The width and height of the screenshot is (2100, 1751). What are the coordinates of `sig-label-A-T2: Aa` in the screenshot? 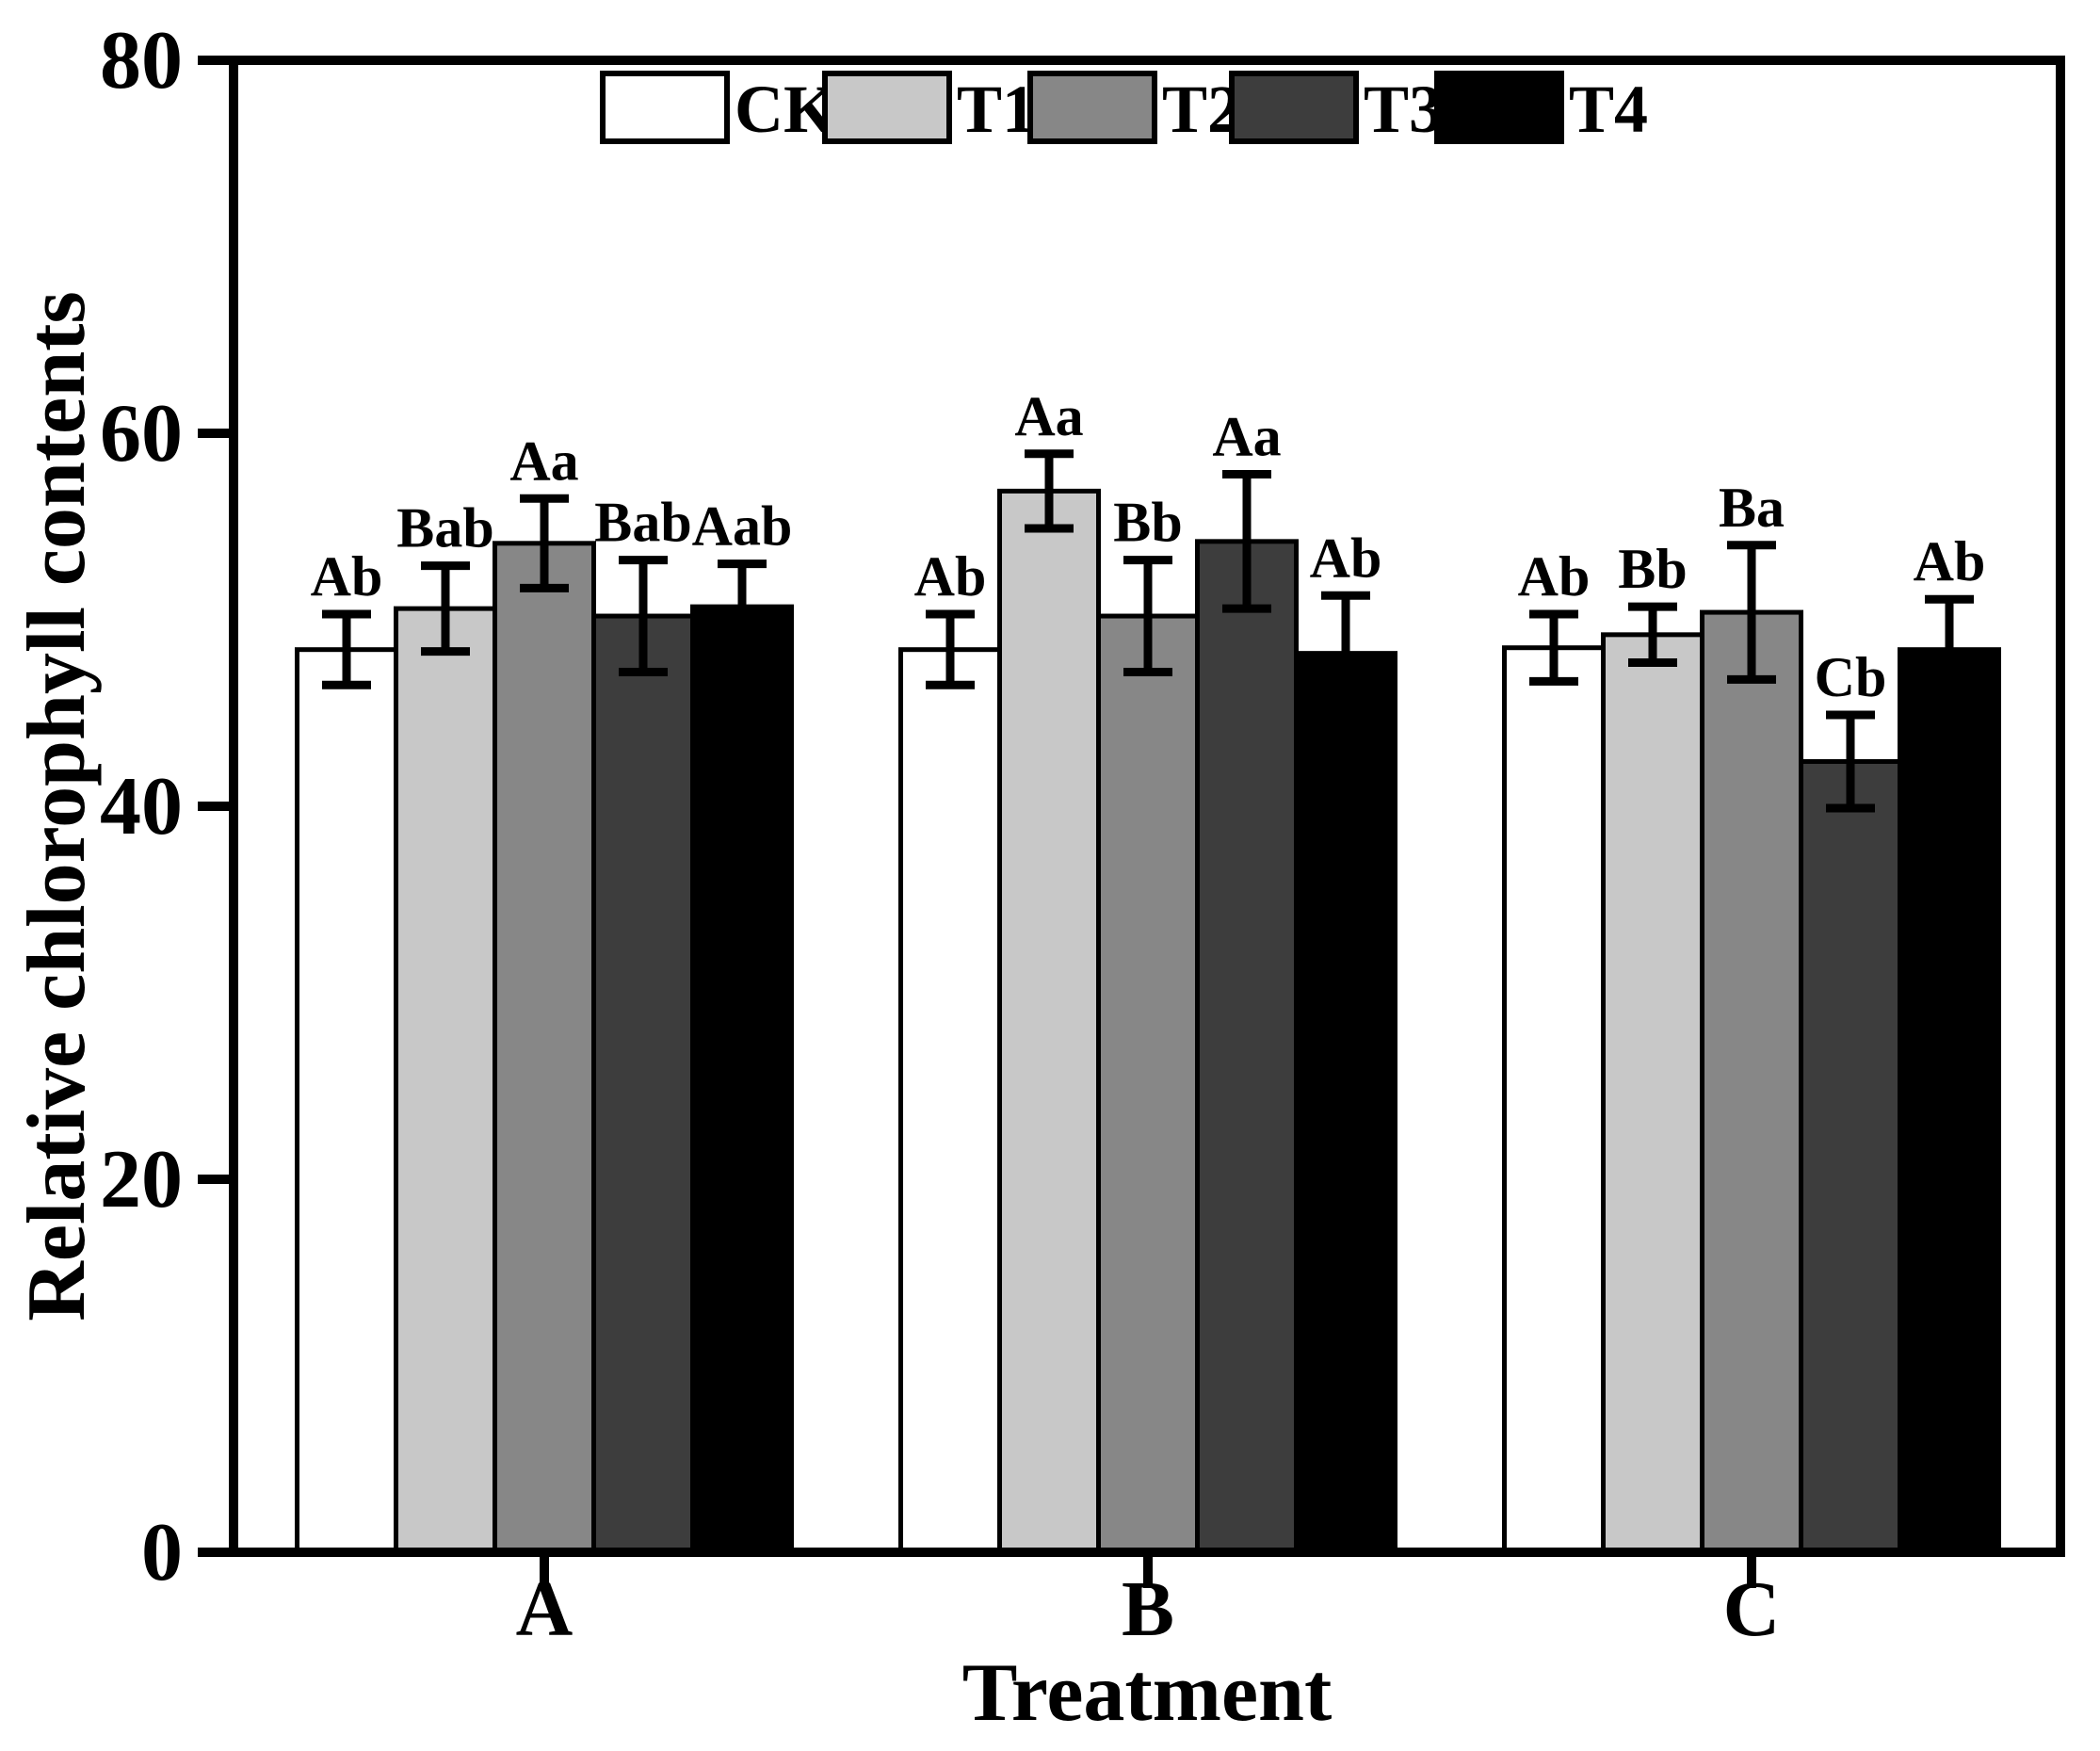 It's located at (544, 461).